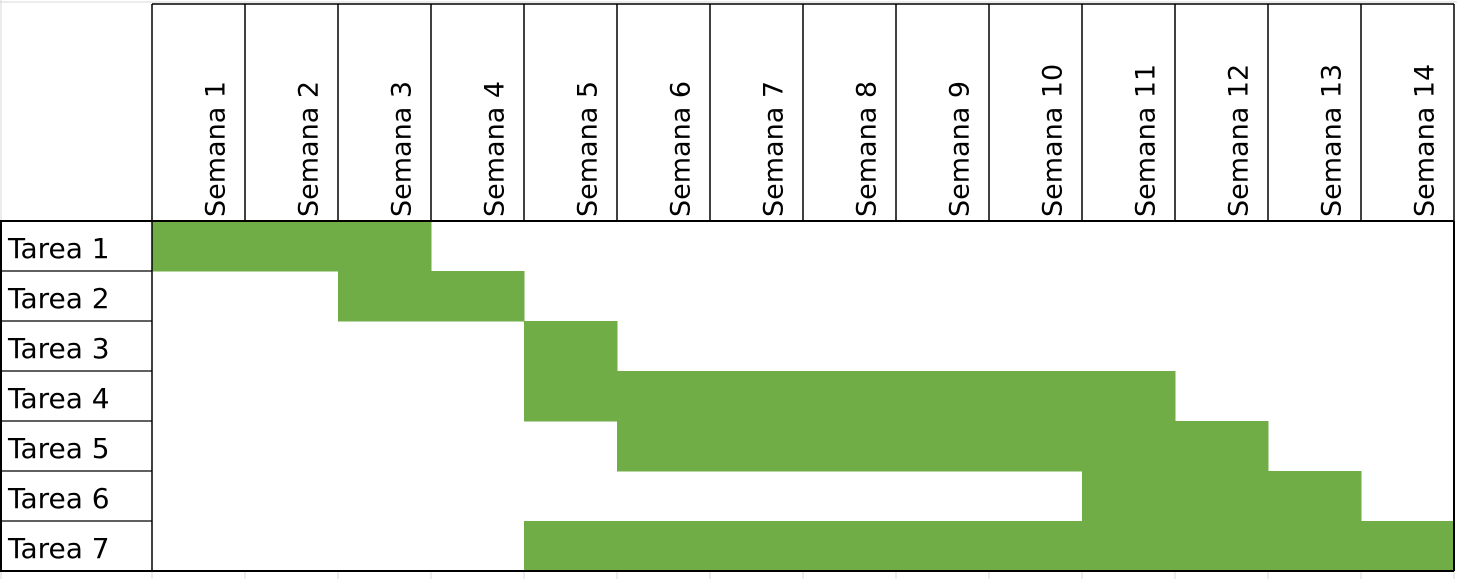  What do you see at coordinates (402, 149) in the screenshot?
I see `week-header-label: Semana 3` at bounding box center [402, 149].